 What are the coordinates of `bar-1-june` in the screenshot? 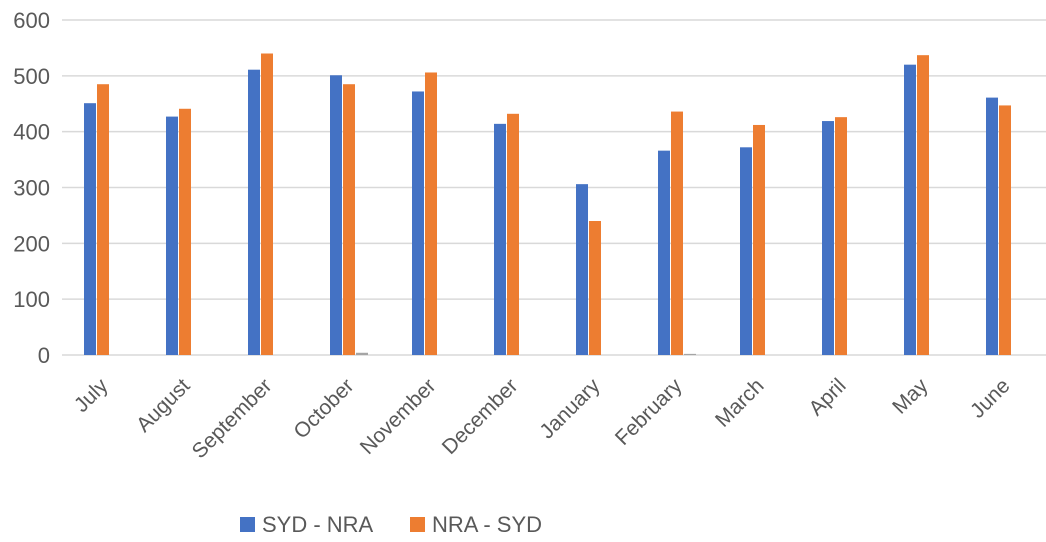 It's located at (992, 226).